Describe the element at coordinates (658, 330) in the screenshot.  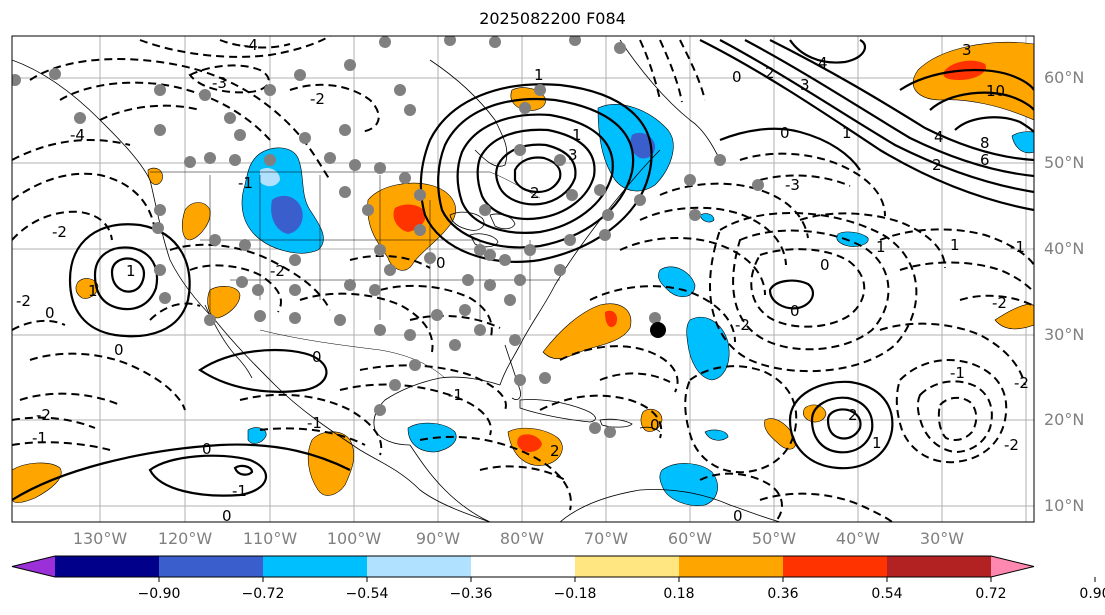
I see `storm-center-marker` at that location.